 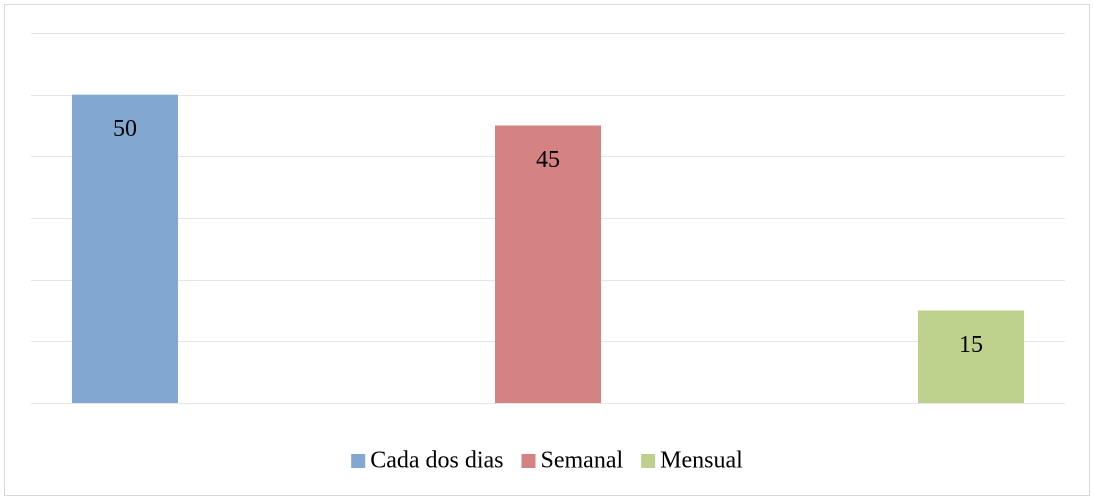 What do you see at coordinates (971, 345) in the screenshot?
I see `data-label: 15` at bounding box center [971, 345].